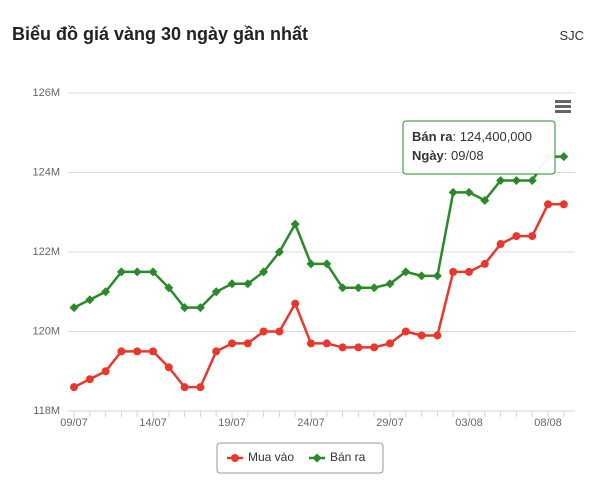  What do you see at coordinates (348, 457) in the screenshot?
I see `legend-label: Bán ra` at bounding box center [348, 457].